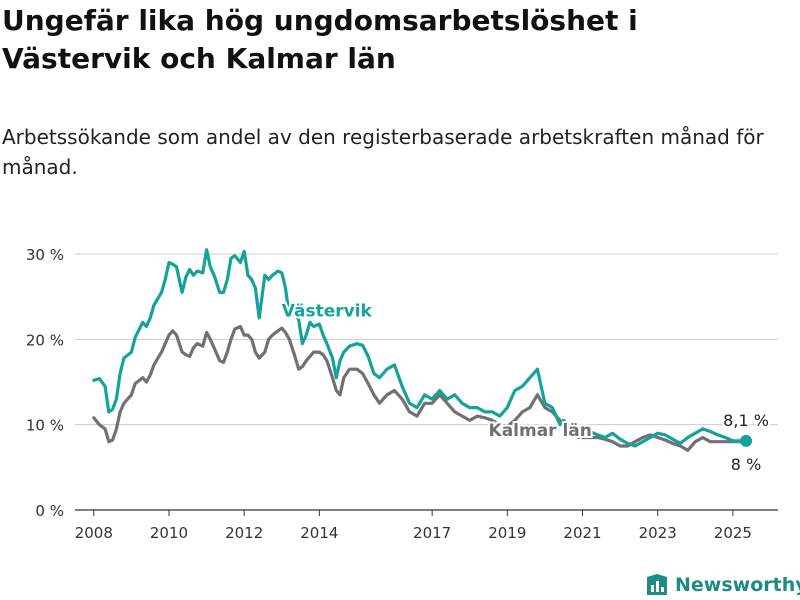 This screenshot has width=800, height=600. What do you see at coordinates (49, 511) in the screenshot?
I see `y-tick-label: 0 %` at bounding box center [49, 511].